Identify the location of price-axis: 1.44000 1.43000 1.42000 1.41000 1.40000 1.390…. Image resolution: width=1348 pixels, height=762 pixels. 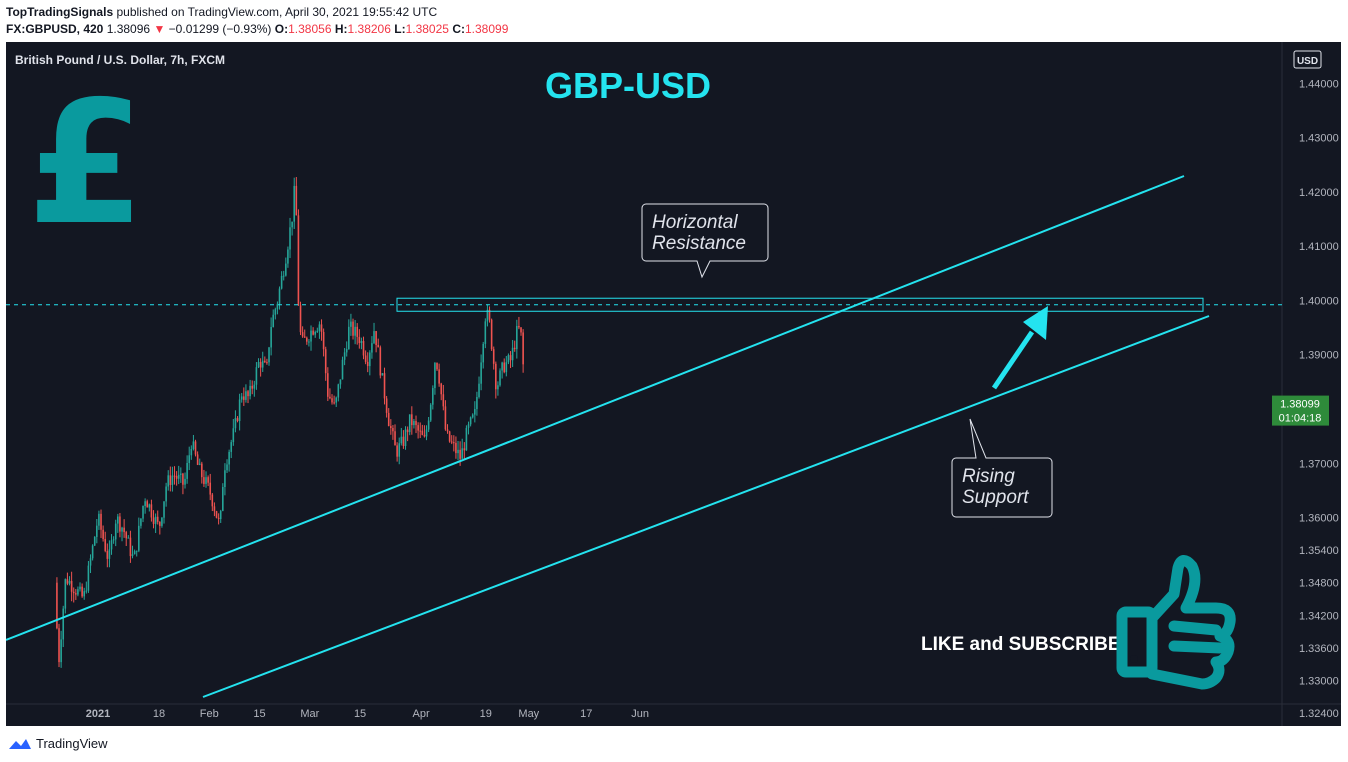
(1319, 399).